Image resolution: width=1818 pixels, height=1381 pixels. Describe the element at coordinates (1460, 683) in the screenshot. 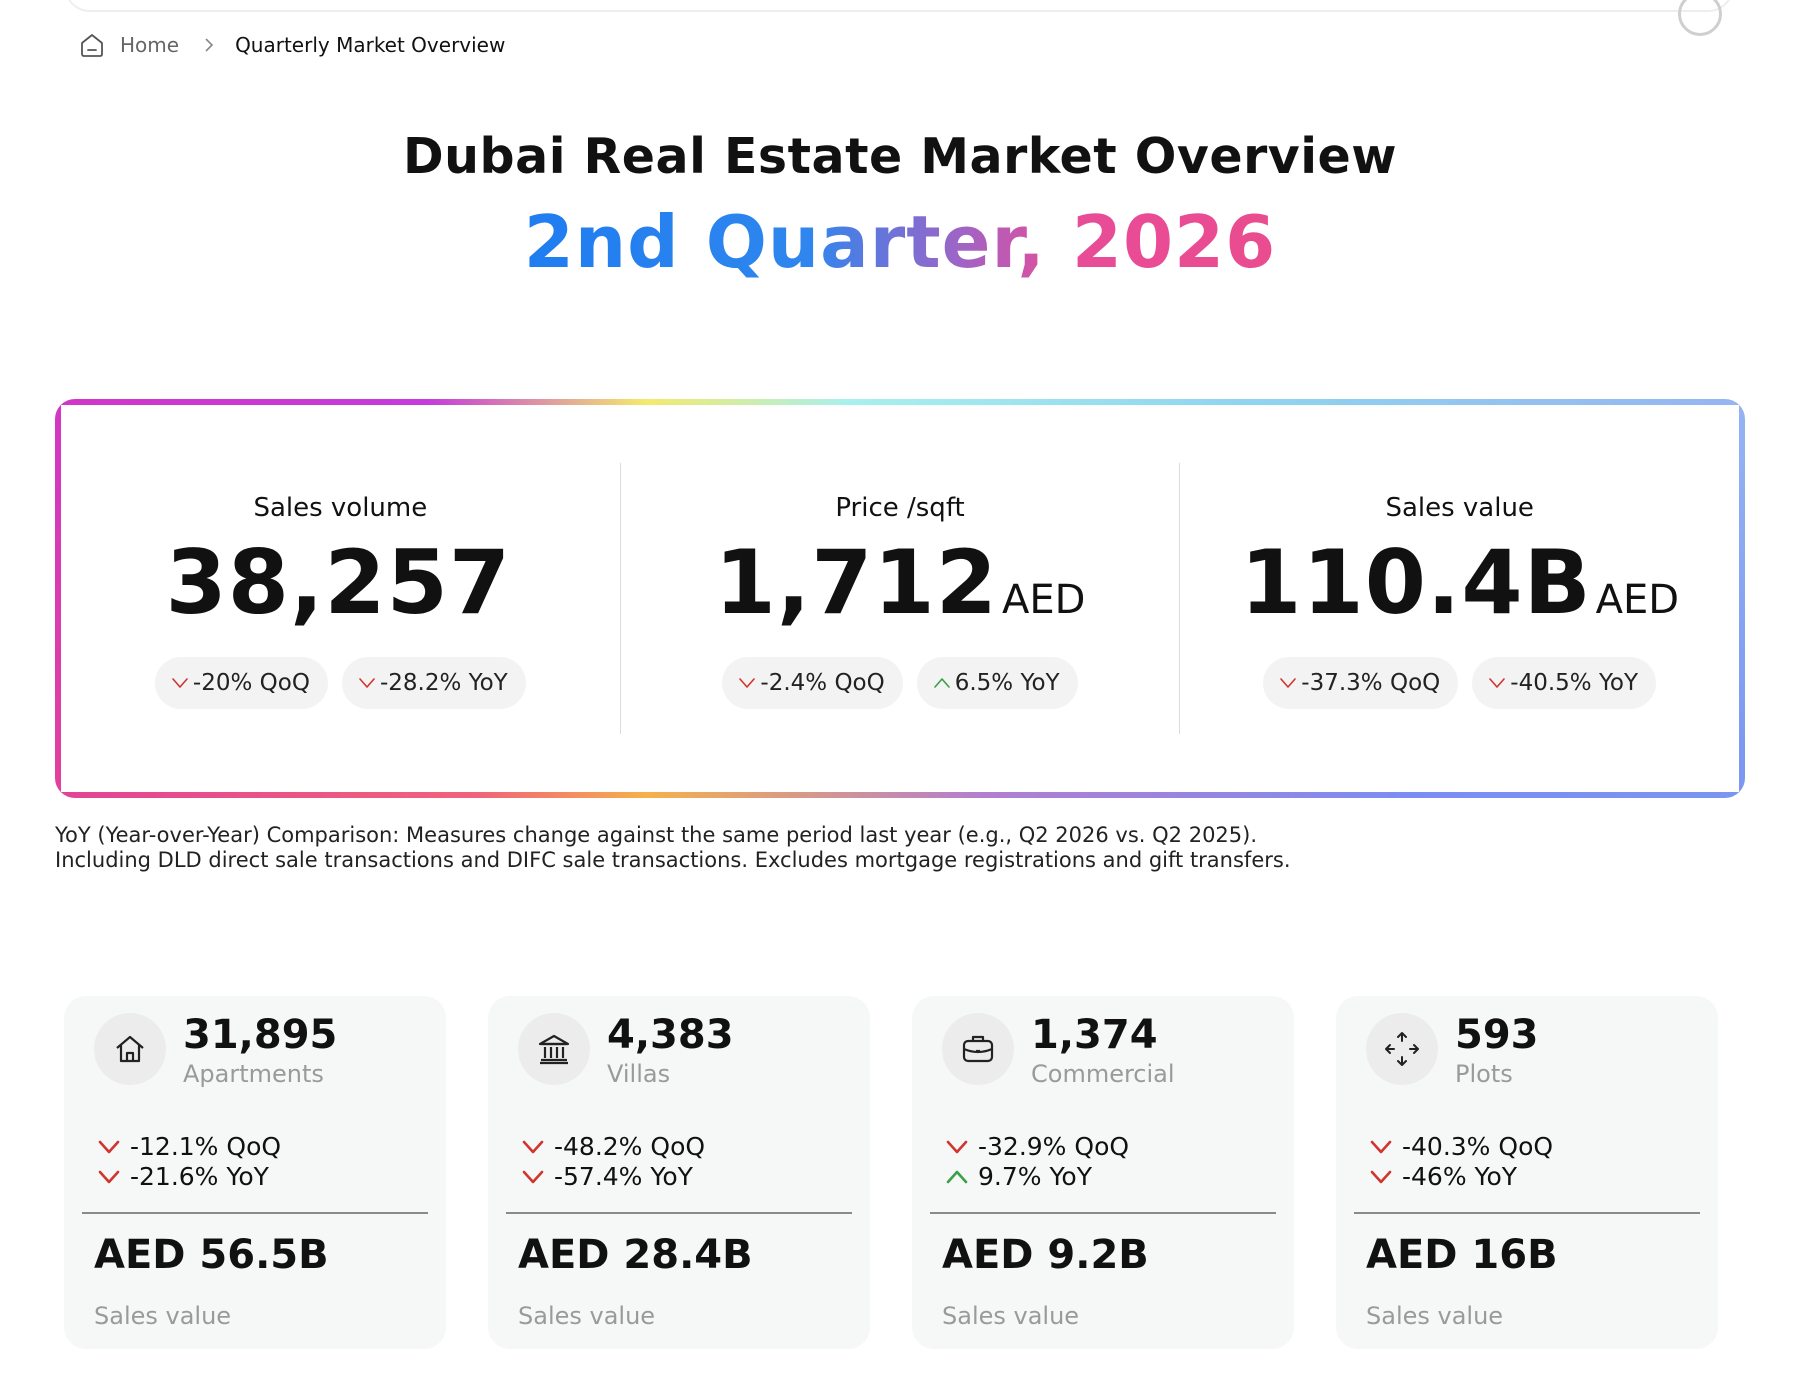

I see `kpi-change-pills: -37.3% QoQ -40.5% YoY` at that location.